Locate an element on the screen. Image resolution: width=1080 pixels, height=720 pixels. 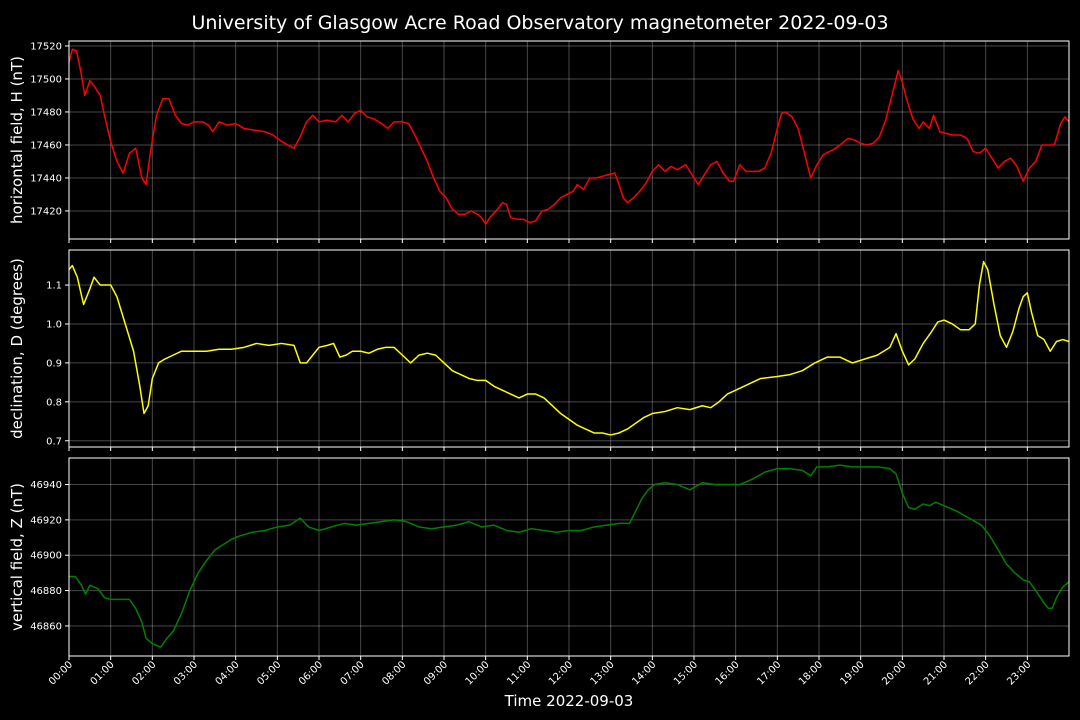
panel-h-ytick-label-2: 17460 is located at coordinates (46, 145).